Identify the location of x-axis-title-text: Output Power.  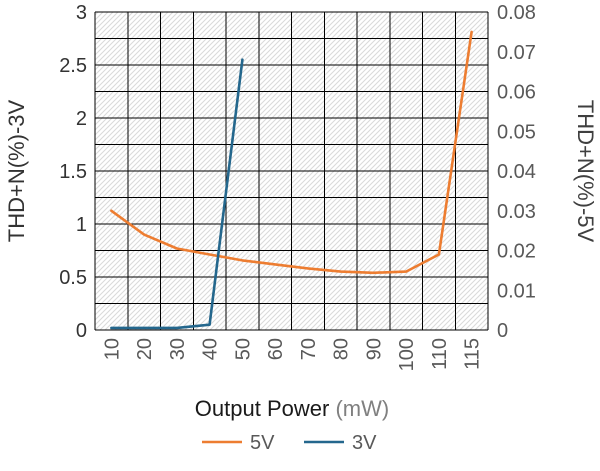
(262, 408).